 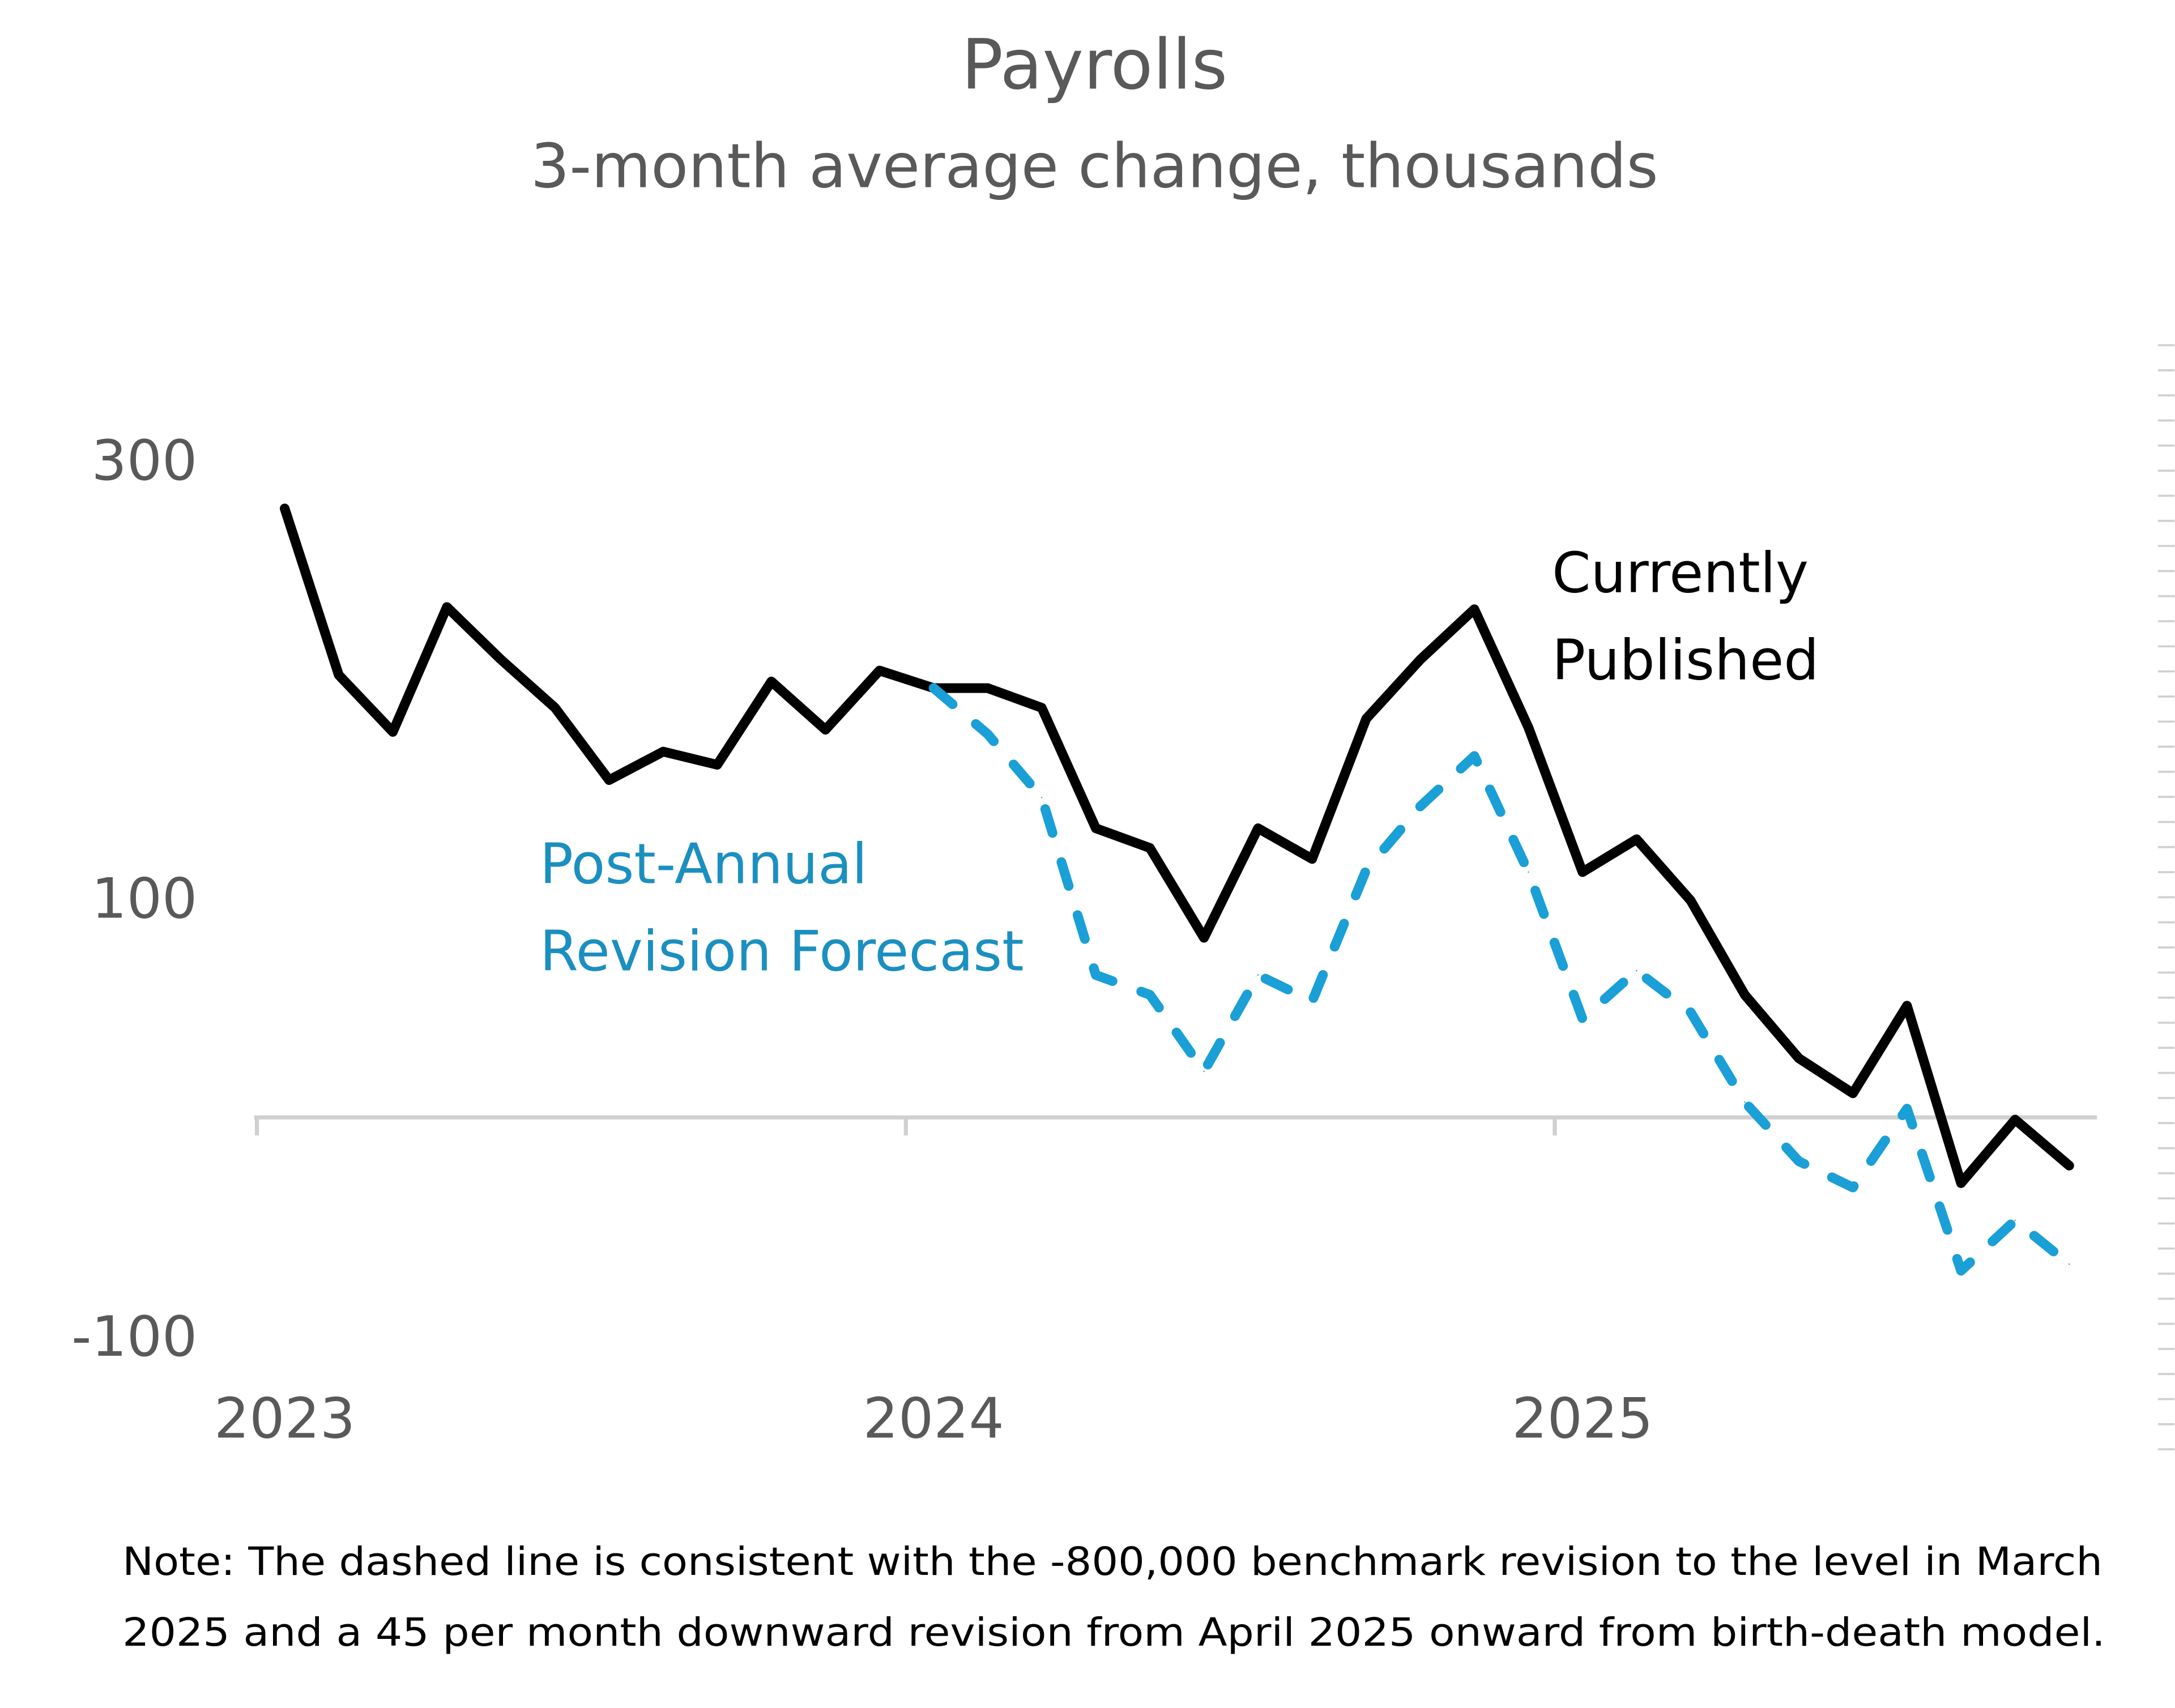 What do you see at coordinates (1094, 64) in the screenshot?
I see `chart-title: Payrolls` at bounding box center [1094, 64].